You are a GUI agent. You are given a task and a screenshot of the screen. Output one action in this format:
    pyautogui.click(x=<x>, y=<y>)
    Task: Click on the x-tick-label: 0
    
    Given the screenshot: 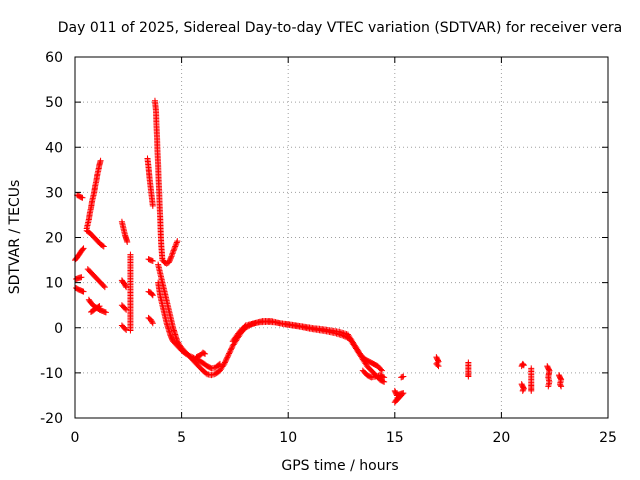 What is the action you would take?
    pyautogui.click(x=75, y=438)
    